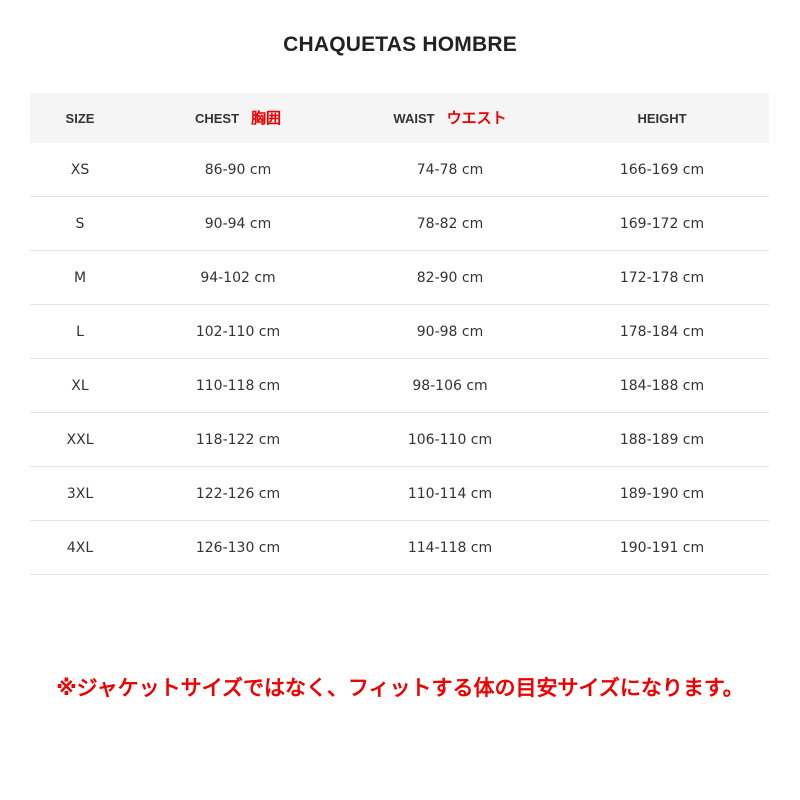  I want to click on page-title: CHAQUETAS HOMBRE, so click(400, 44).